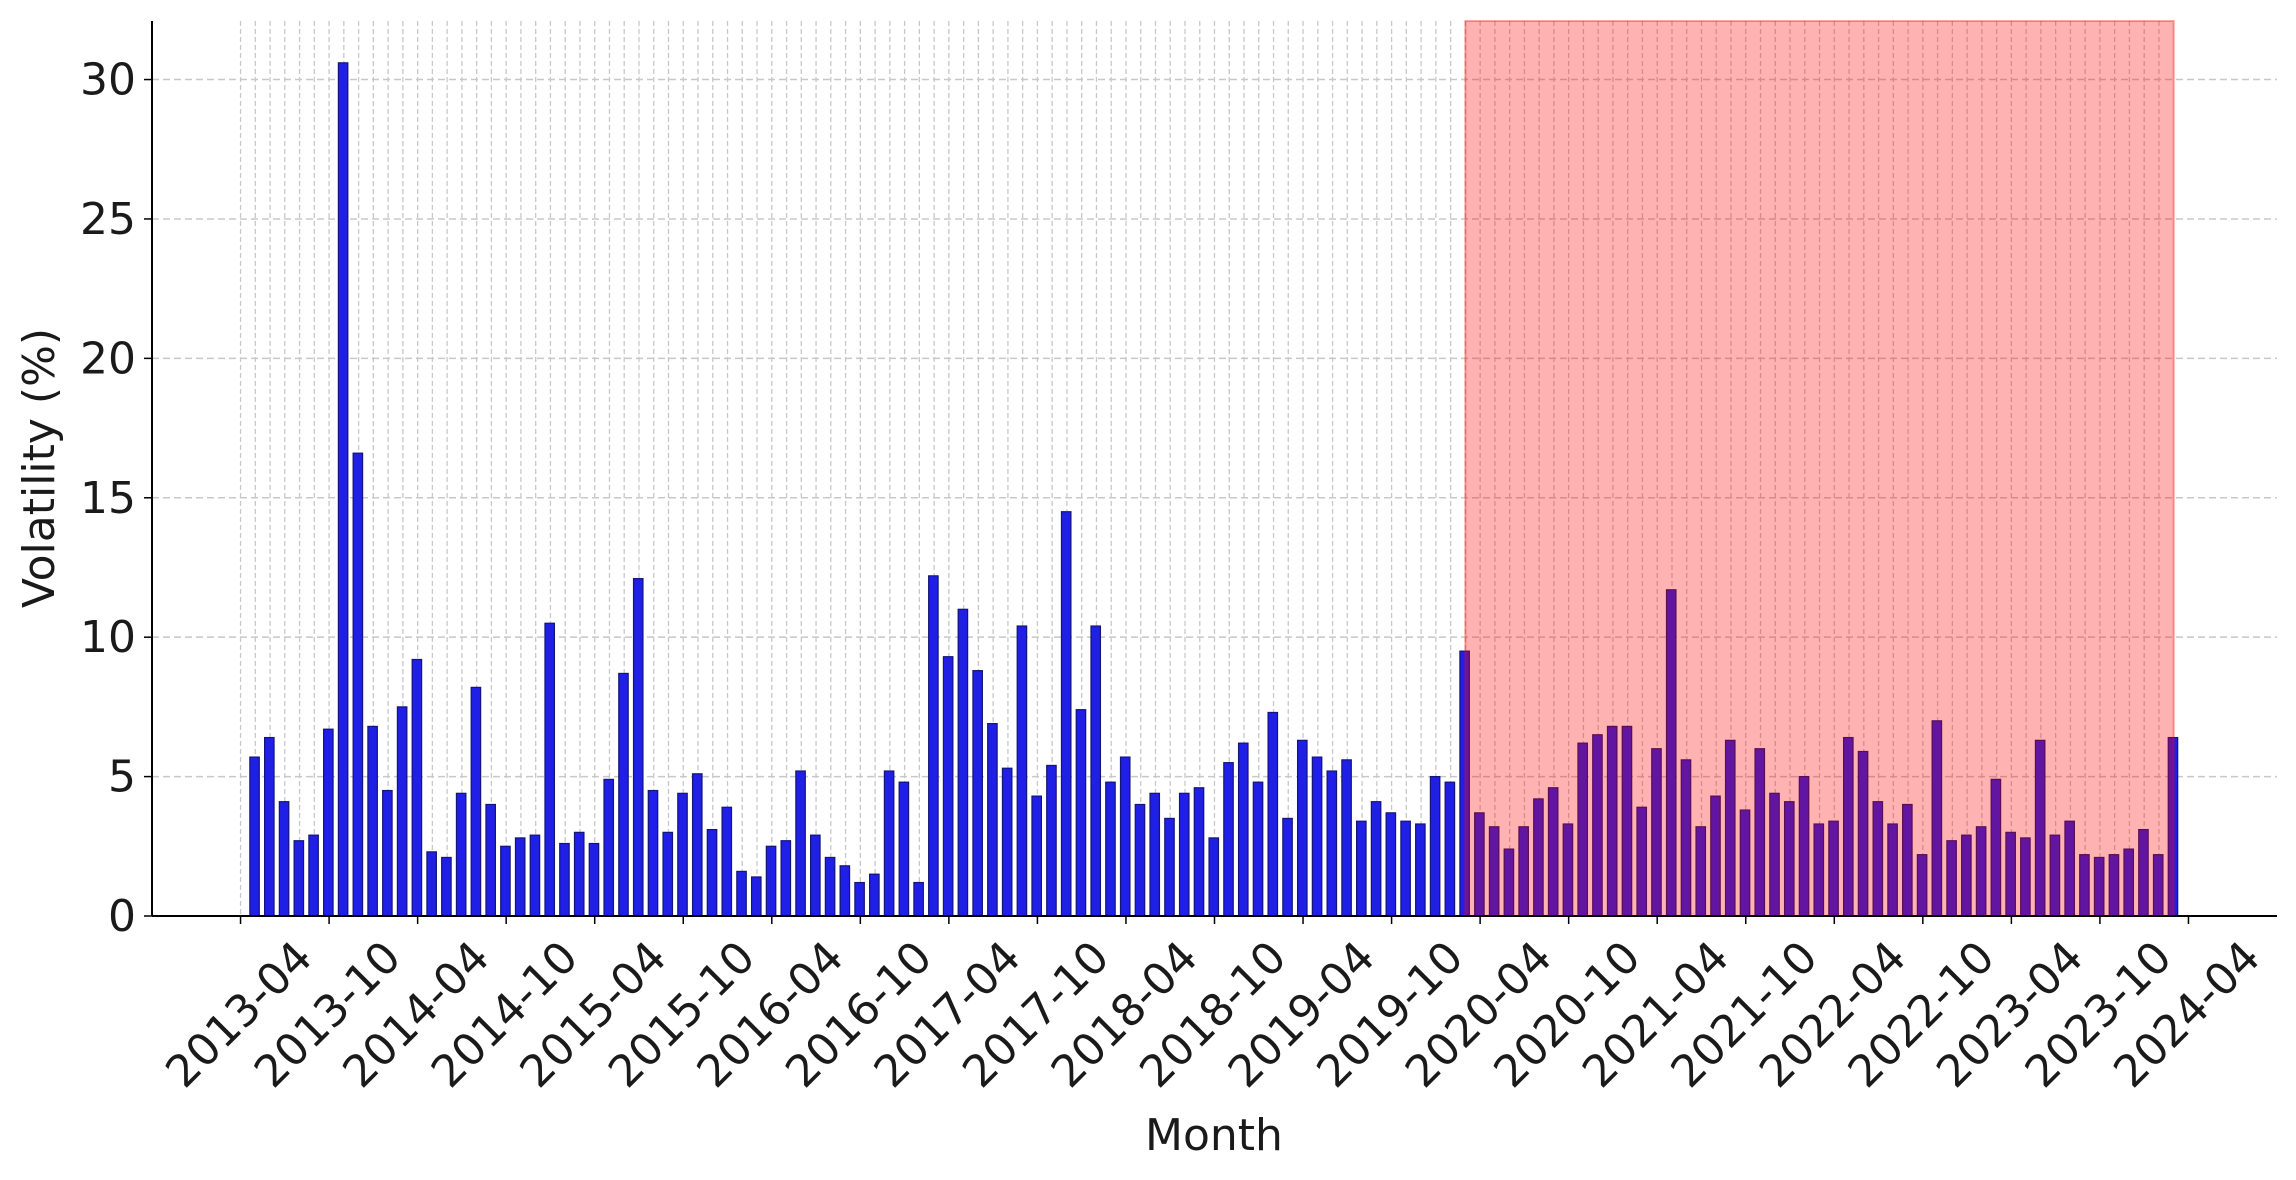  I want to click on y-tick-label: 30, so click(108, 80).